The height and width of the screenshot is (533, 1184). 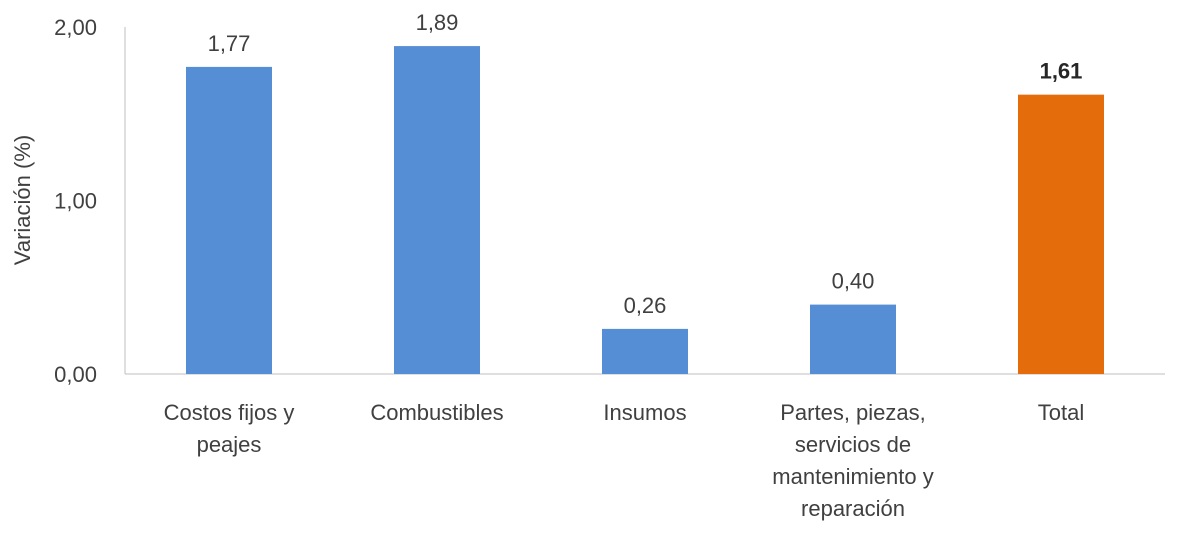 I want to click on category-label-line: Total, so click(x=1061, y=412).